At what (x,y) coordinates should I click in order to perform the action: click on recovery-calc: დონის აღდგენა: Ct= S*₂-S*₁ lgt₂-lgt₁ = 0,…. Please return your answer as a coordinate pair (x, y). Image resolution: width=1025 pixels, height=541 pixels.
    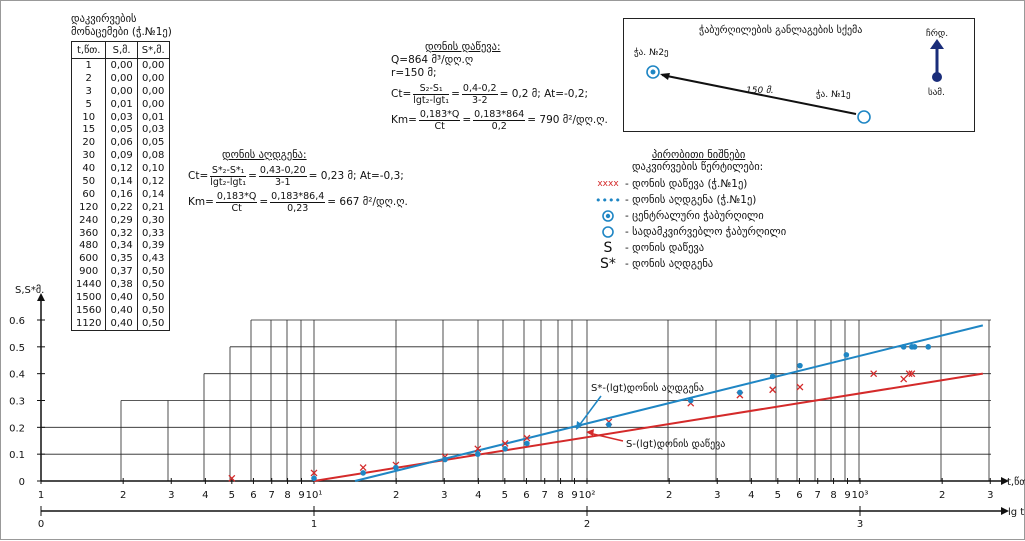
    Looking at the image, I should click on (298, 181).